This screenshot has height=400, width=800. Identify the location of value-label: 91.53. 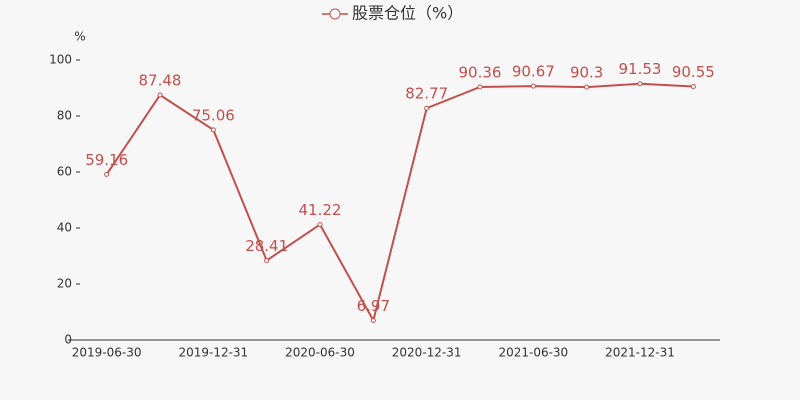
(640, 69).